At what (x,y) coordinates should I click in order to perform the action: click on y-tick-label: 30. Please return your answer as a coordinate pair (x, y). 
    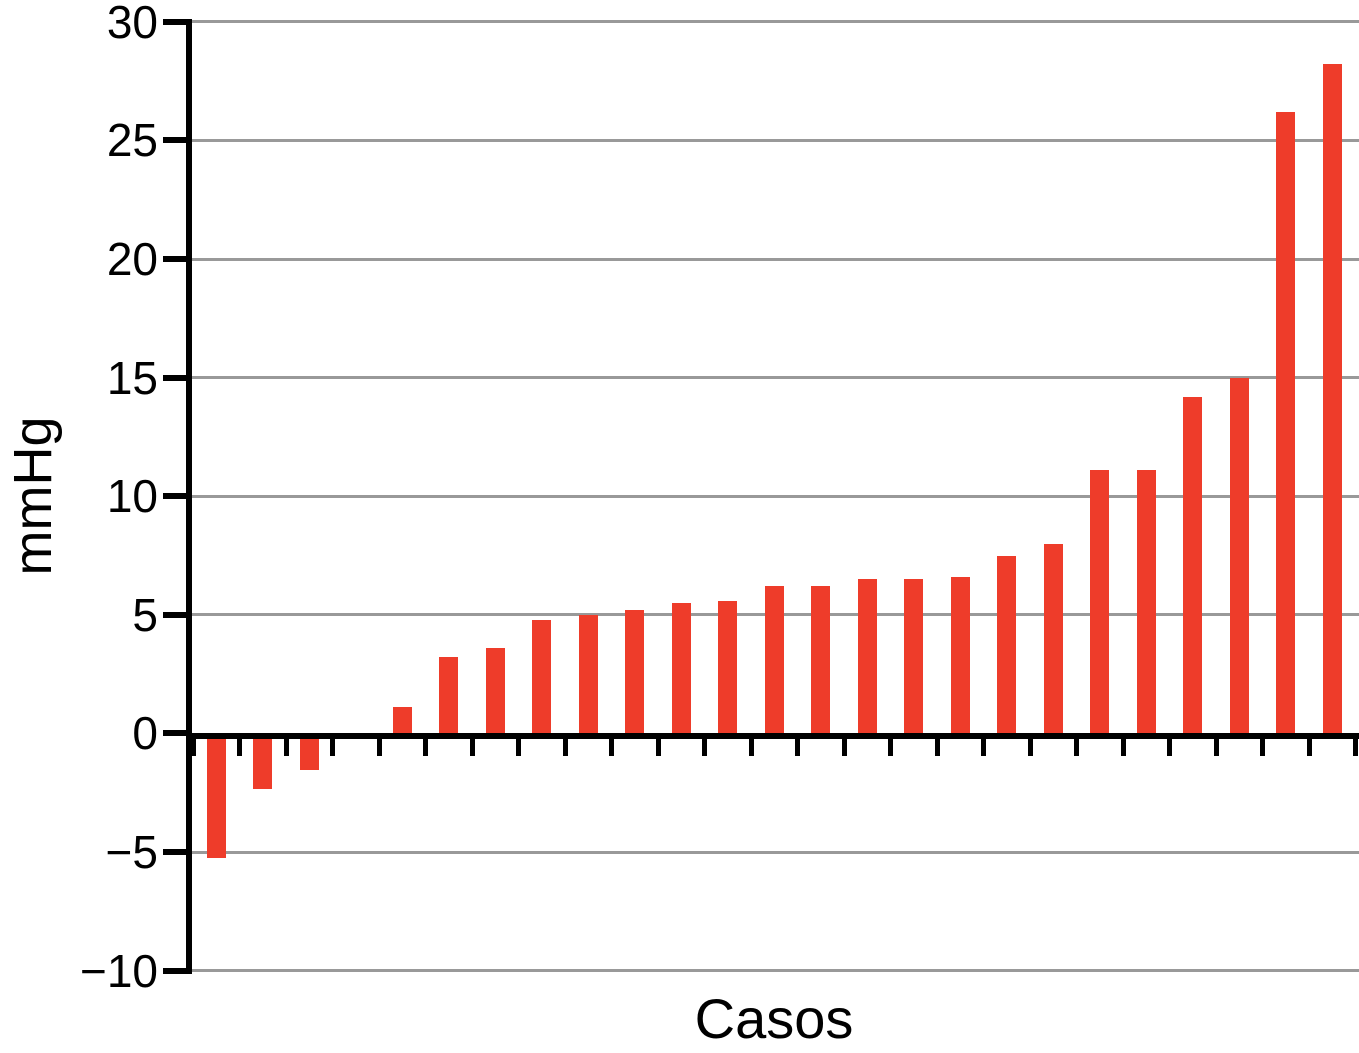
    Looking at the image, I should click on (132, 24).